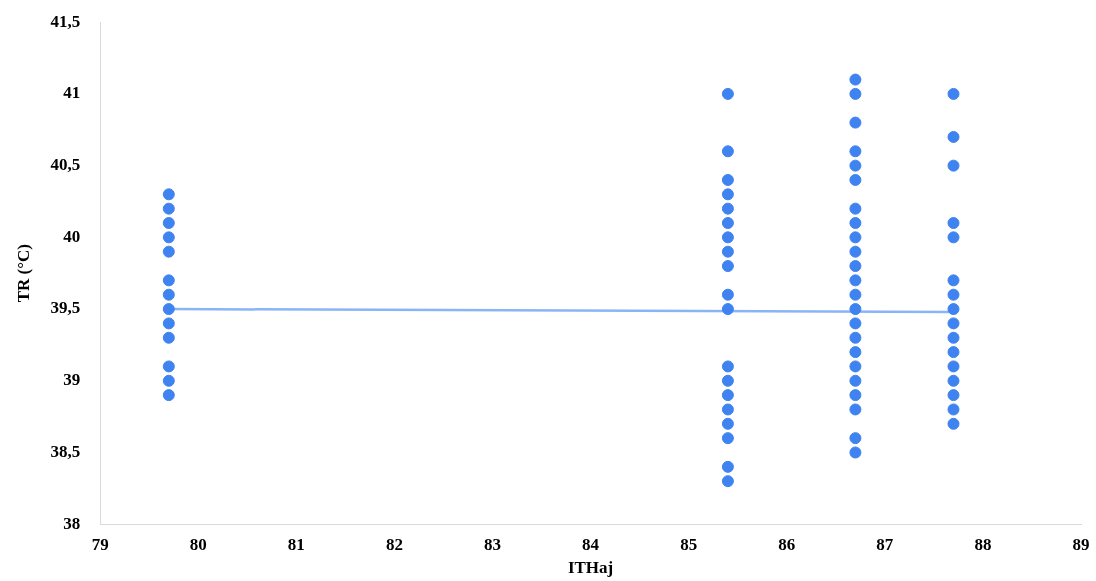 The image size is (1096, 581). I want to click on x-tick-label: 83, so click(492, 544).